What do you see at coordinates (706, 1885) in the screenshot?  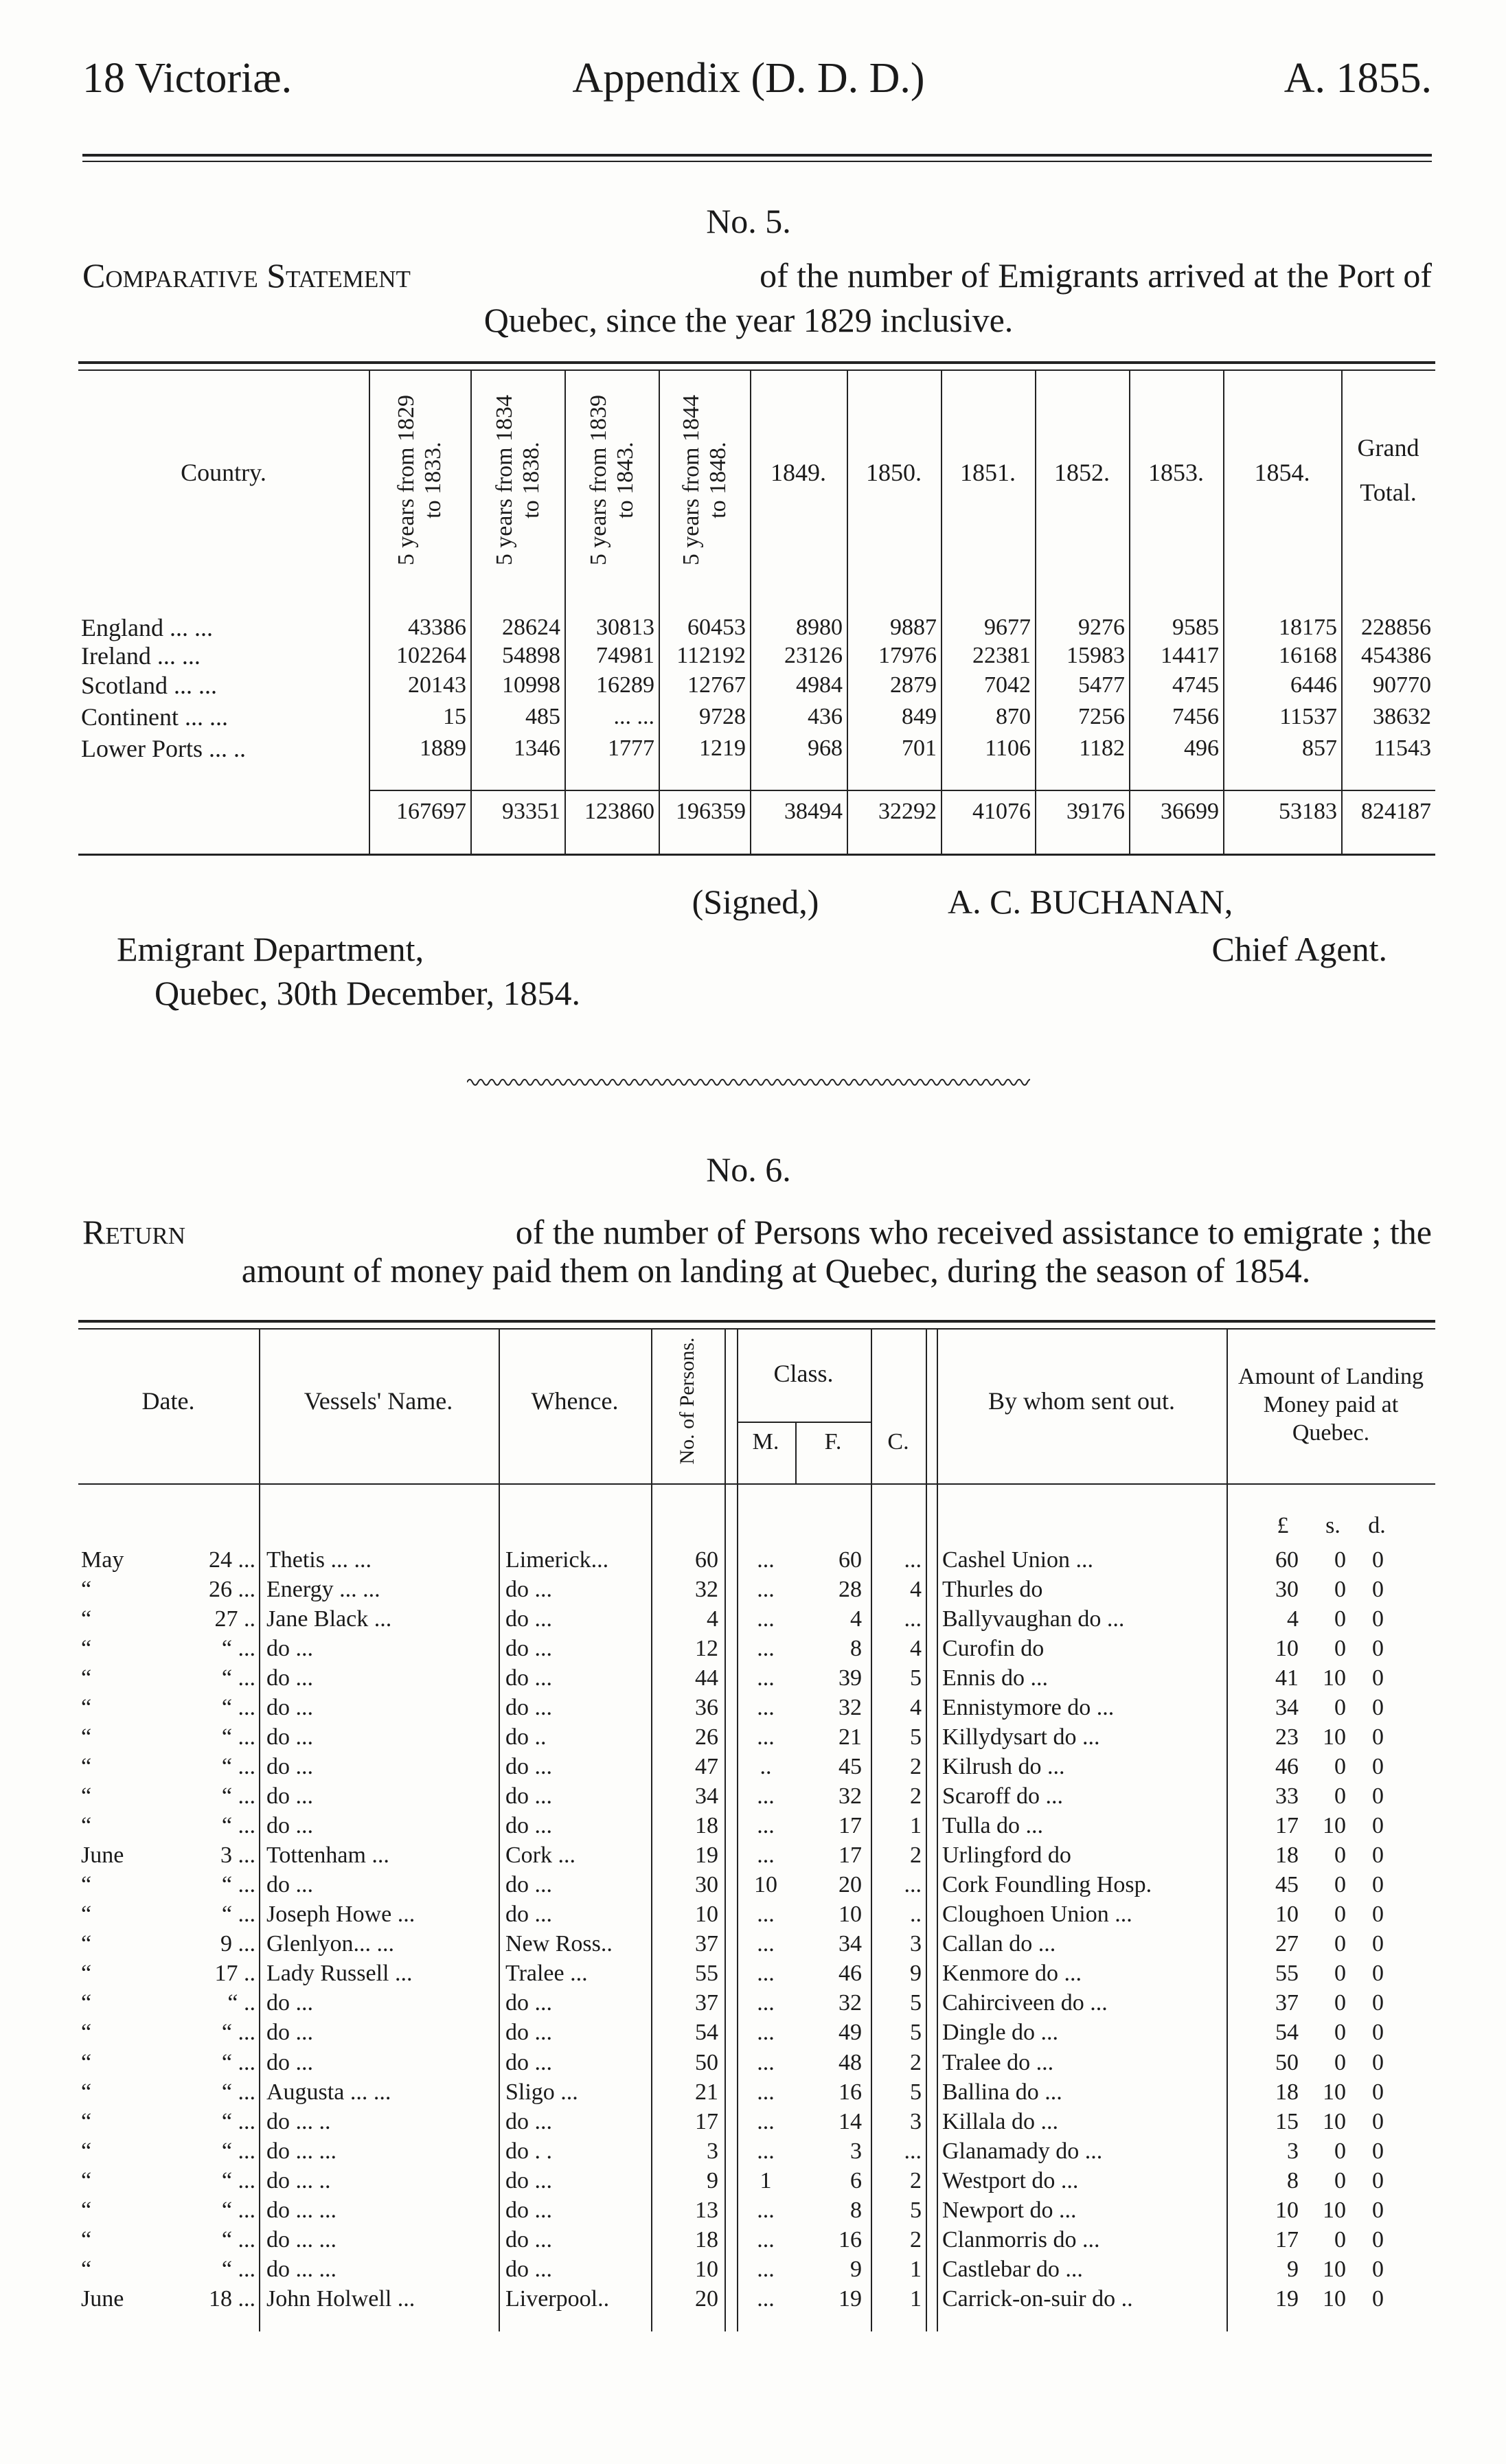 I see `persons: 30` at bounding box center [706, 1885].